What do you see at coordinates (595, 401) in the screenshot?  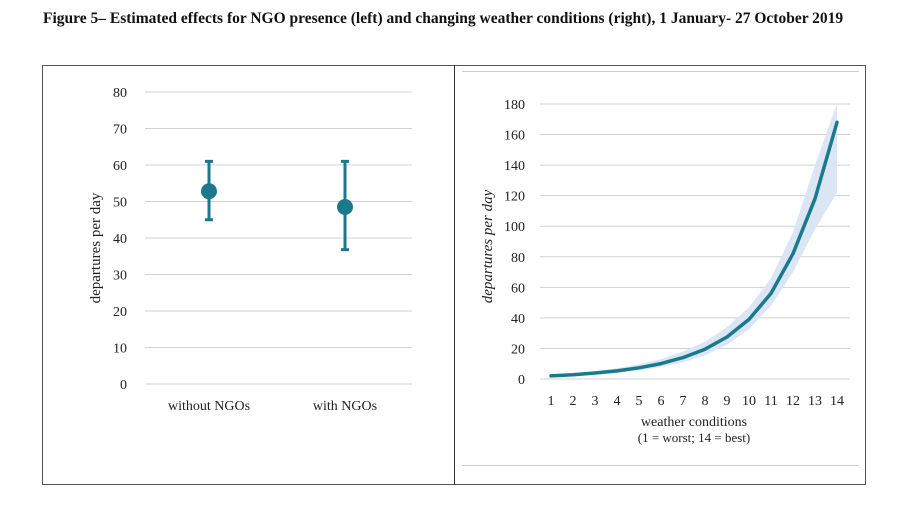 I see `right-x-tick-label: 3` at bounding box center [595, 401].